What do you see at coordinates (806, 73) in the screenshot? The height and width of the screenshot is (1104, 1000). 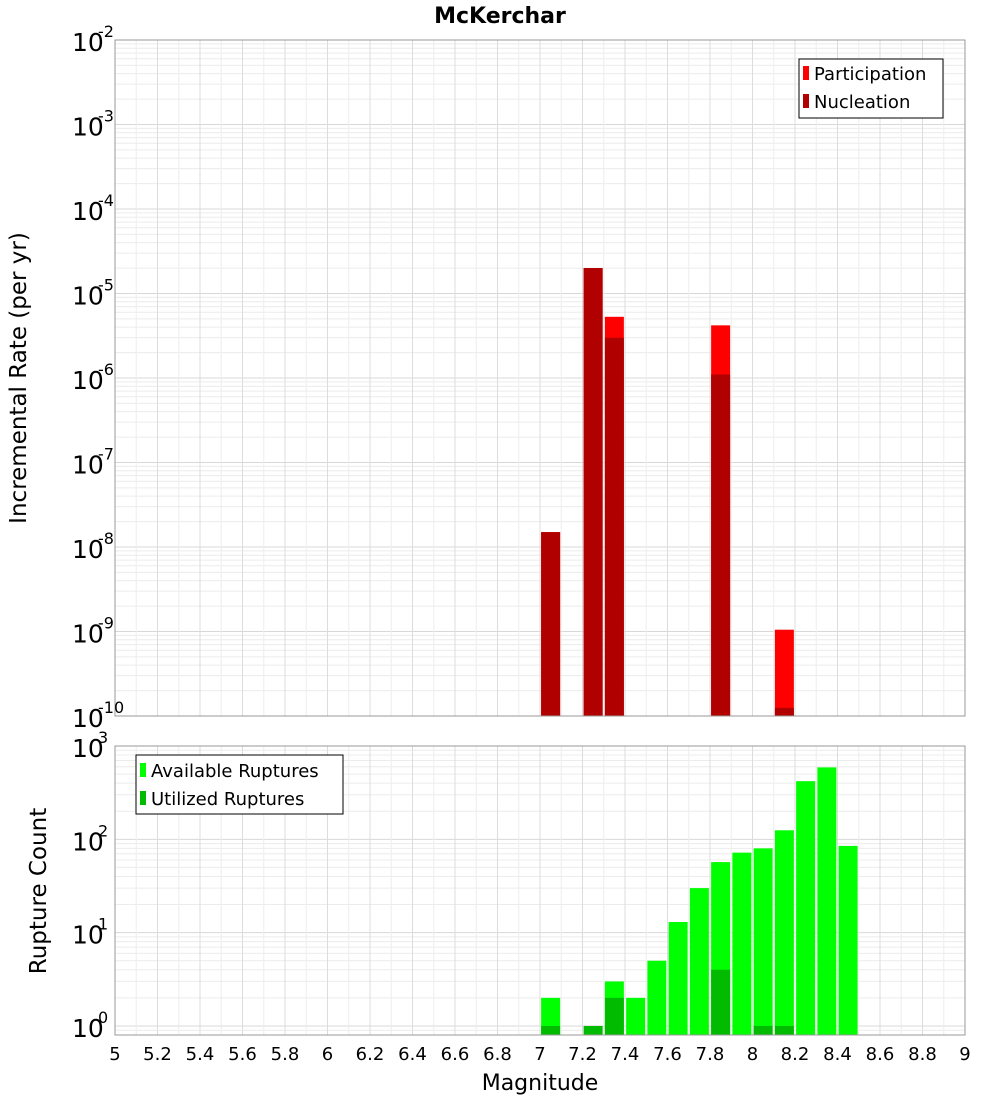 I see `legend-swatch-participation` at bounding box center [806, 73].